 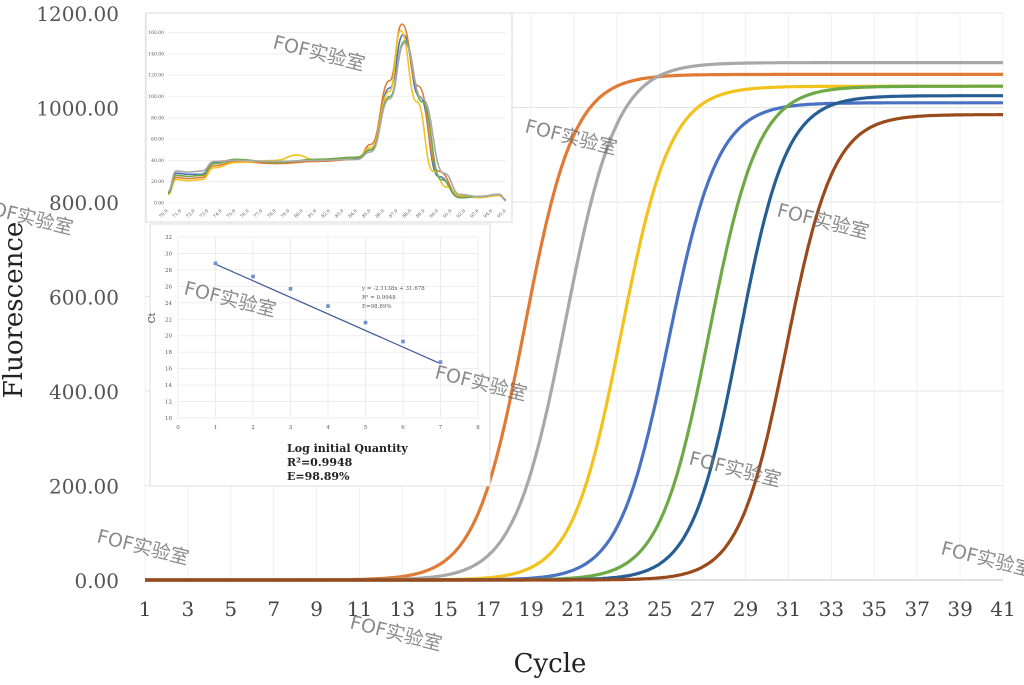 What do you see at coordinates (318, 476) in the screenshot?
I see `std-note-efficiency: E=98.89%` at bounding box center [318, 476].